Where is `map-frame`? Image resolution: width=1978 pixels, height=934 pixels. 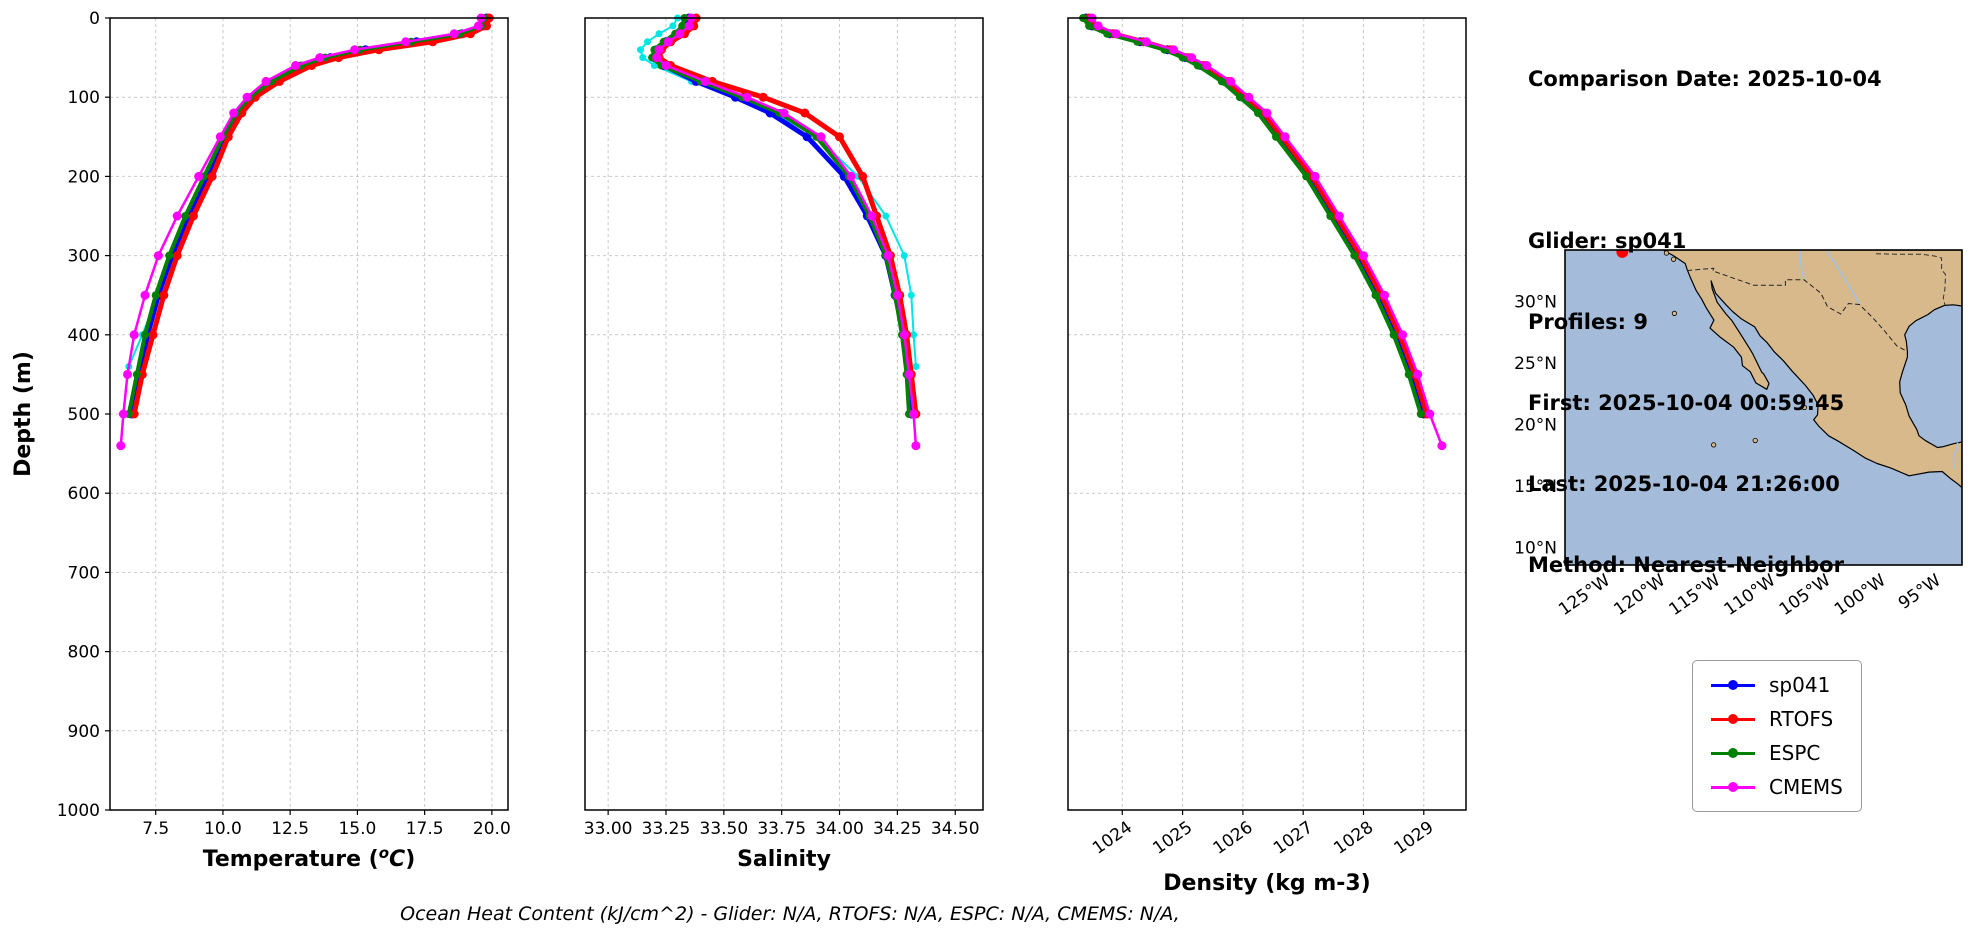 map-frame is located at coordinates (1763, 407).